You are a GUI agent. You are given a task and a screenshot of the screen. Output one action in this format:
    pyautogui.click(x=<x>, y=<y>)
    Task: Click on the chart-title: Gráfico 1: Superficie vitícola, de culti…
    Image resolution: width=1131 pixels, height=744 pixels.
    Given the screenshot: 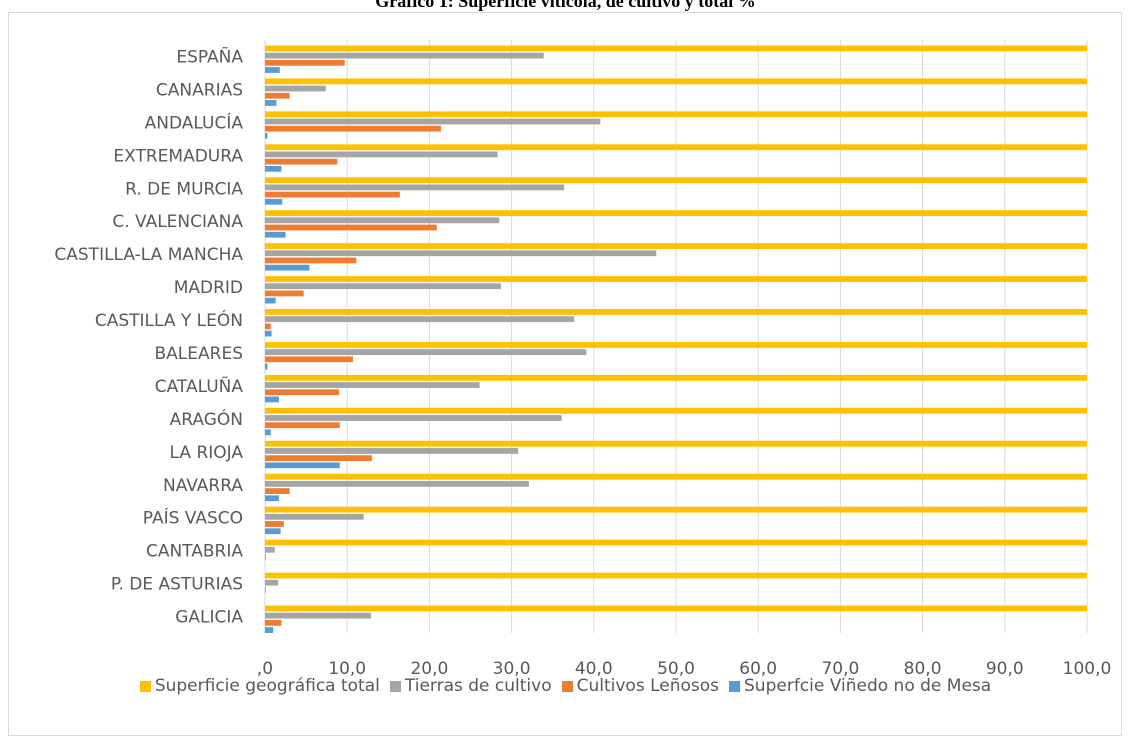 What is the action you would take?
    pyautogui.click(x=565, y=5)
    